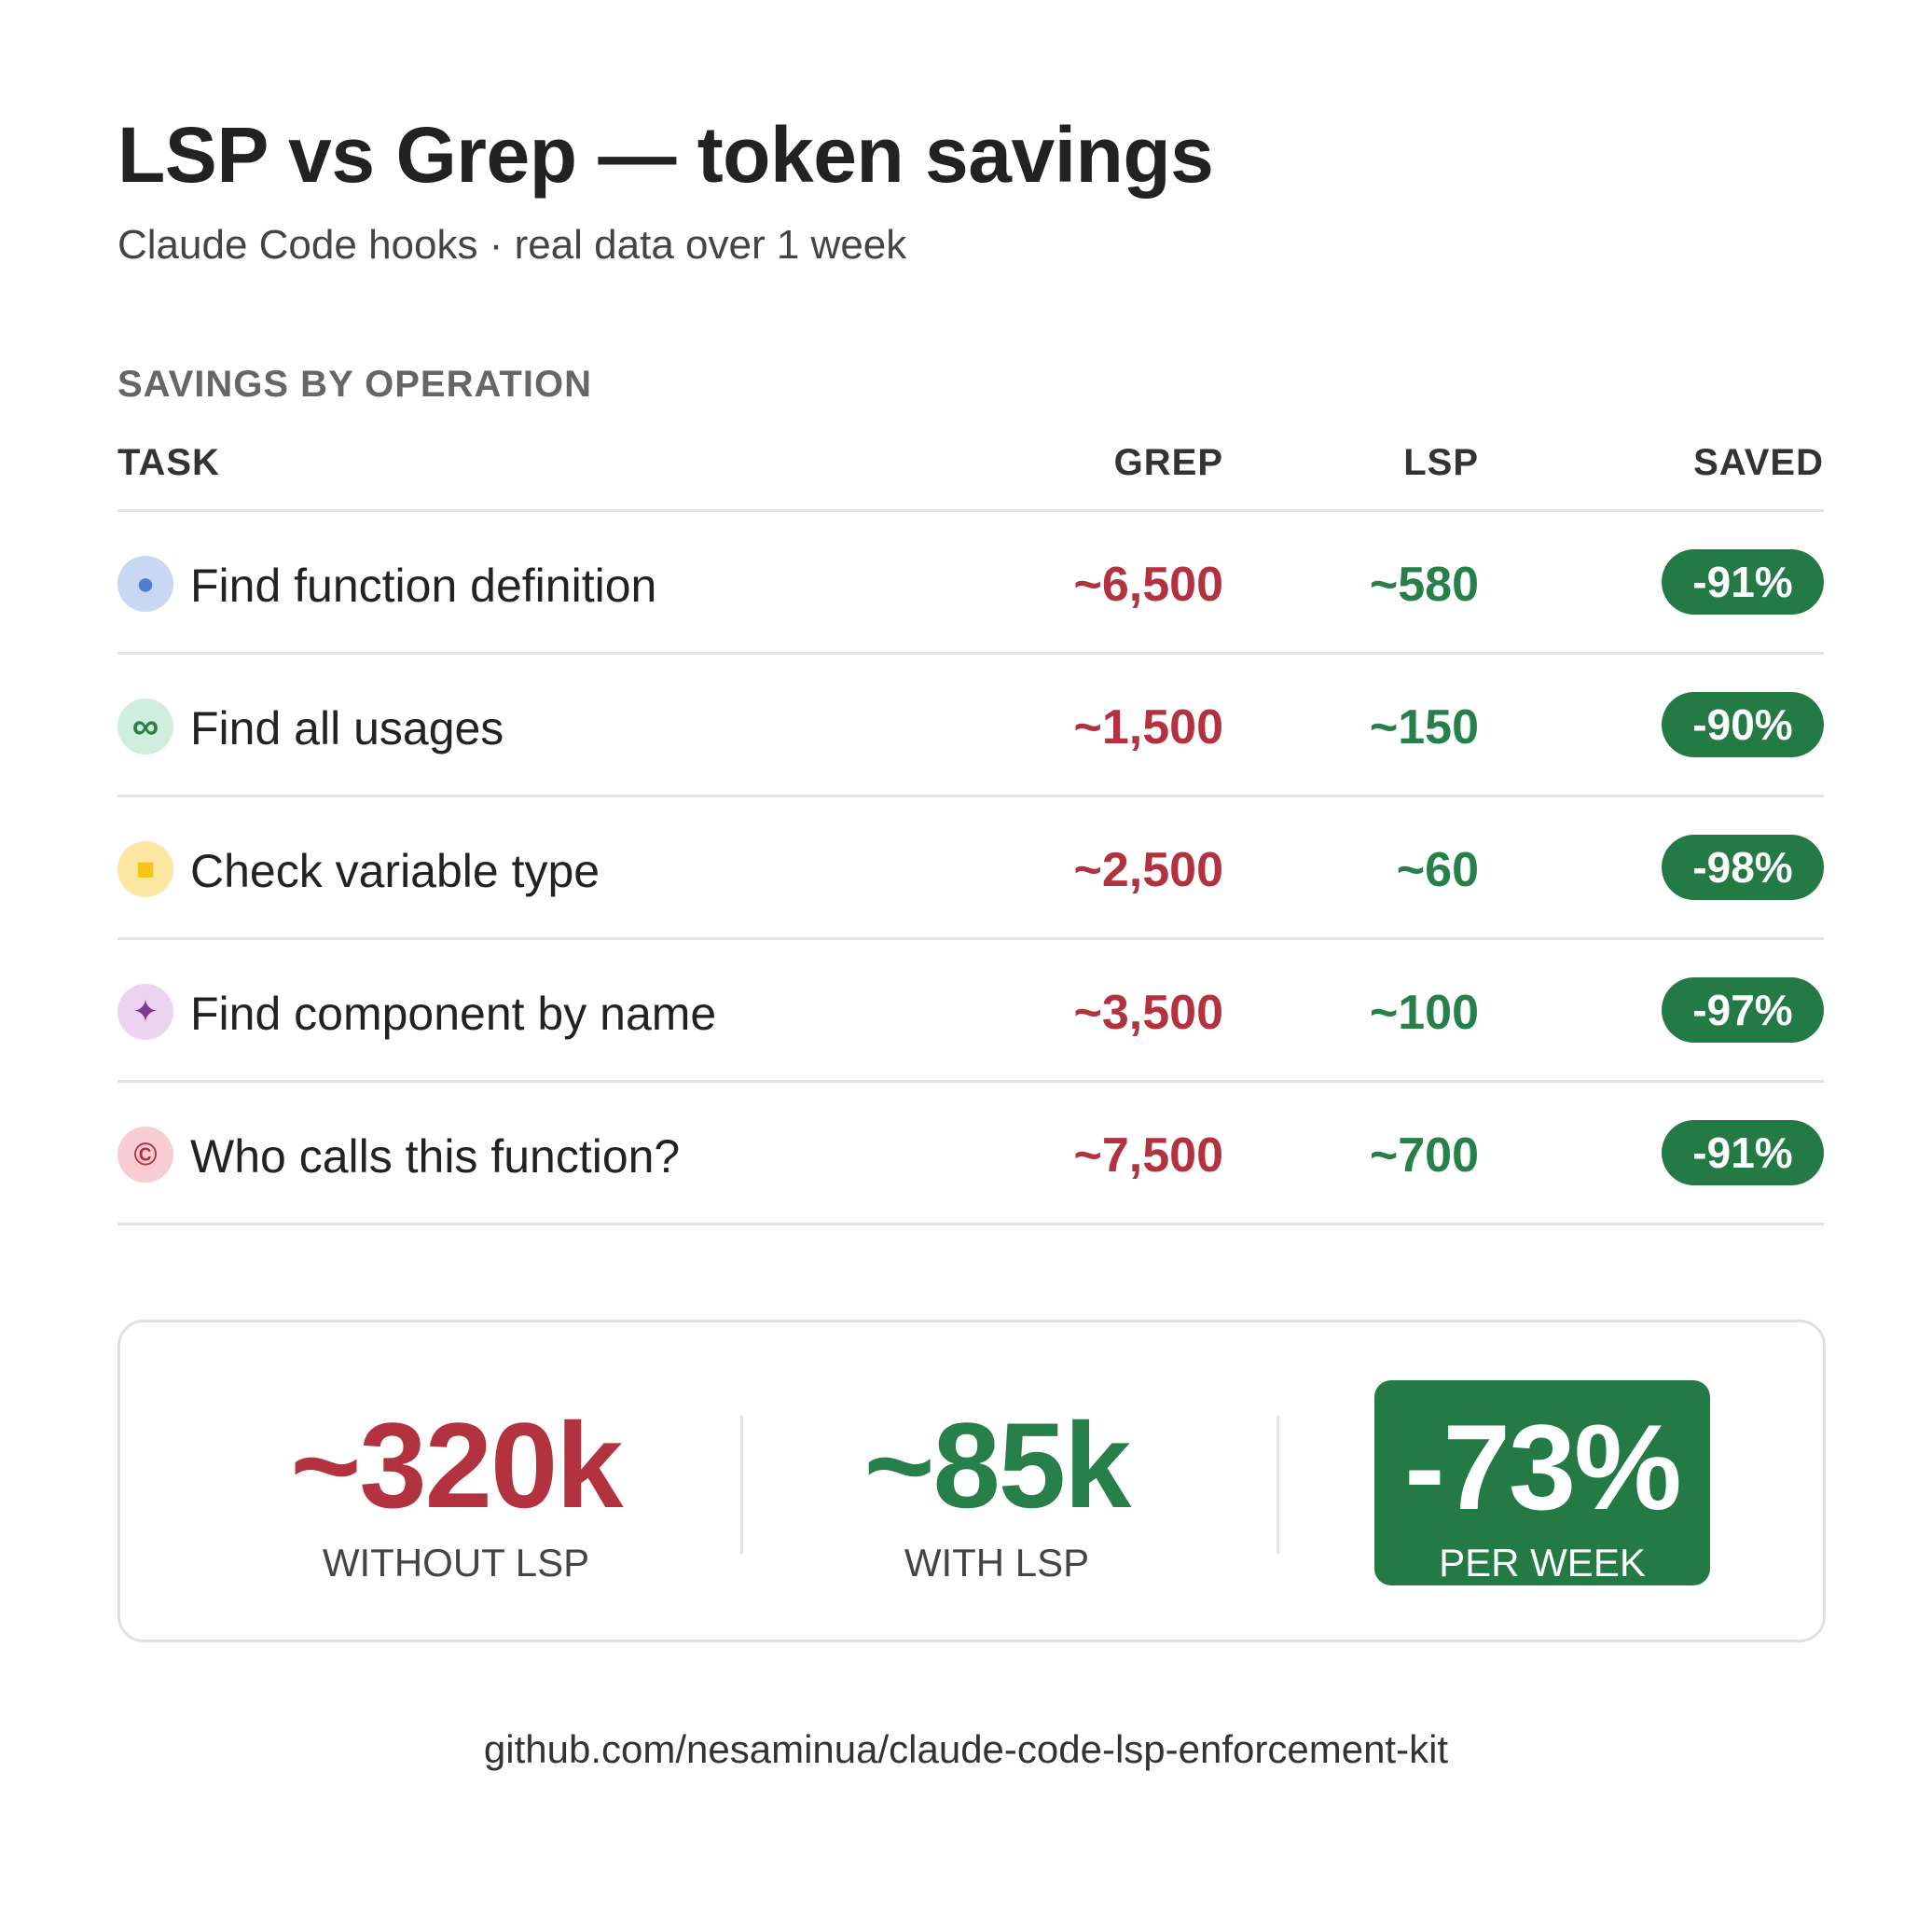  Describe the element at coordinates (998, 1465) in the screenshot. I see `with-lsp-value: ~85k` at that location.